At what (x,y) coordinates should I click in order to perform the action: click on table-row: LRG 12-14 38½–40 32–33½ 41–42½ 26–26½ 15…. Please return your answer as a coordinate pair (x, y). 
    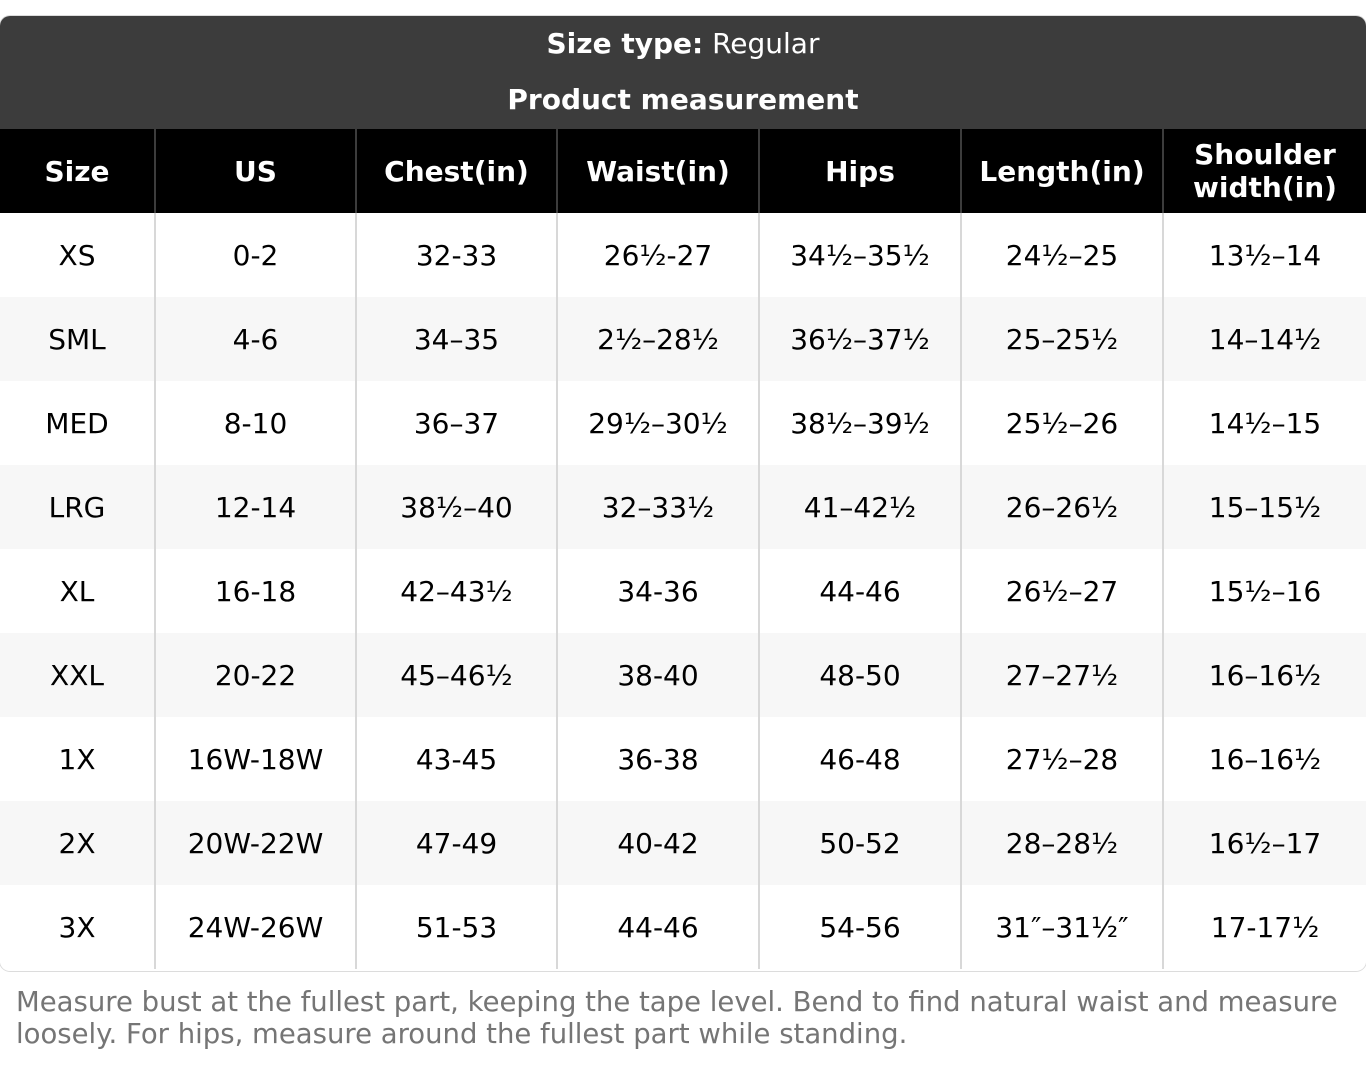
    Looking at the image, I should click on (683, 507).